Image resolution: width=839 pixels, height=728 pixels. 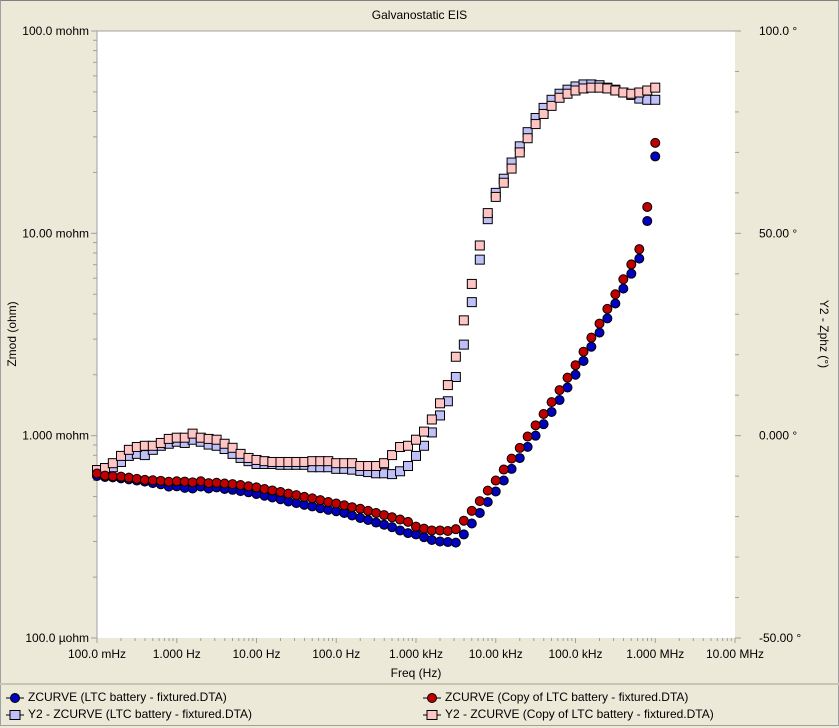 I want to click on y2-axis-label: Y2 - Zphz (°), so click(x=824, y=334).